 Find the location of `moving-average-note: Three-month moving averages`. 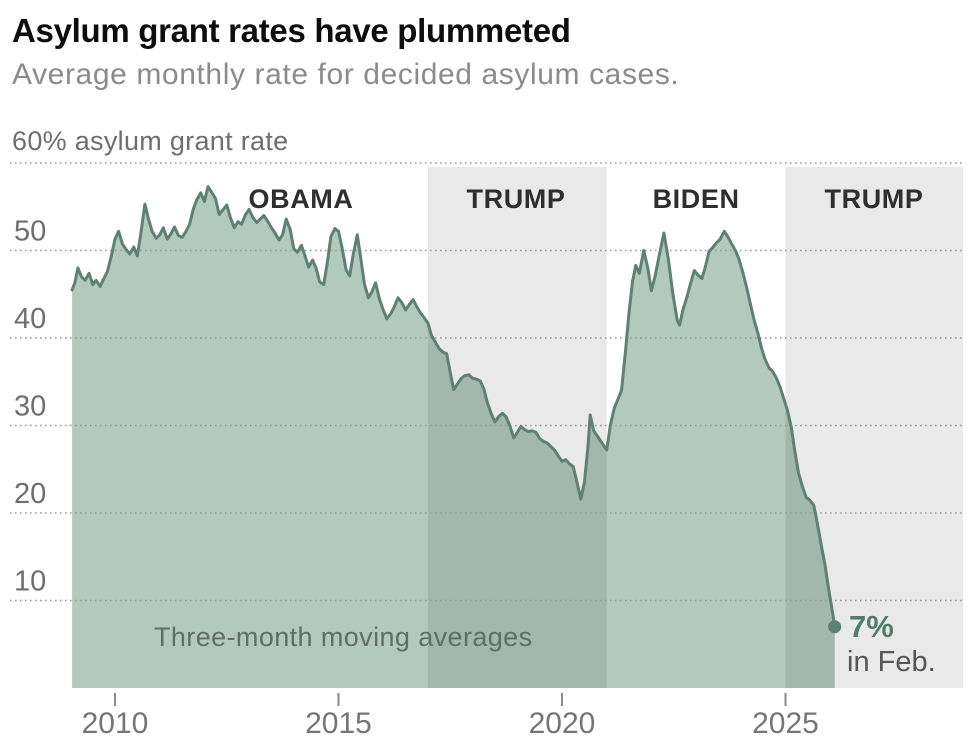

moving-average-note: Three-month moving averages is located at coordinates (343, 637).